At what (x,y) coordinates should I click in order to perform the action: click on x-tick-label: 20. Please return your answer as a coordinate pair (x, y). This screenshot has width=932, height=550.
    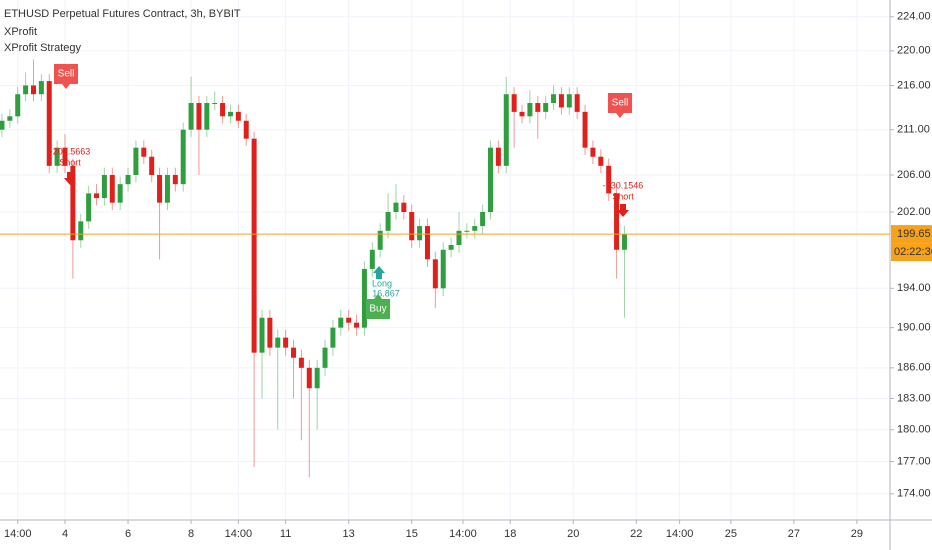
    Looking at the image, I should click on (573, 534).